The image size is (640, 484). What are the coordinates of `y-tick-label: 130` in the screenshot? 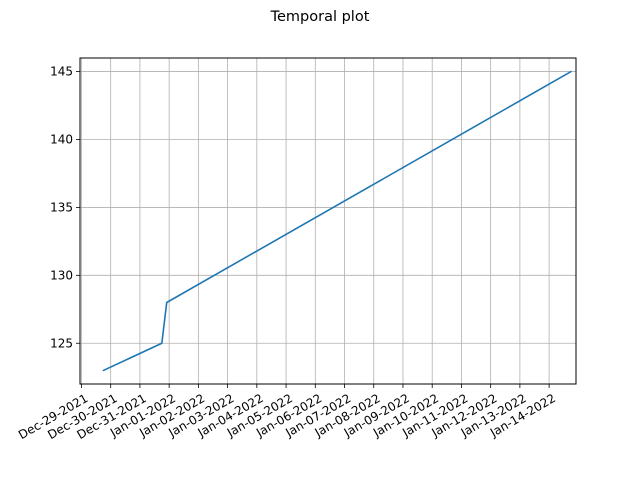 It's located at (61, 275).